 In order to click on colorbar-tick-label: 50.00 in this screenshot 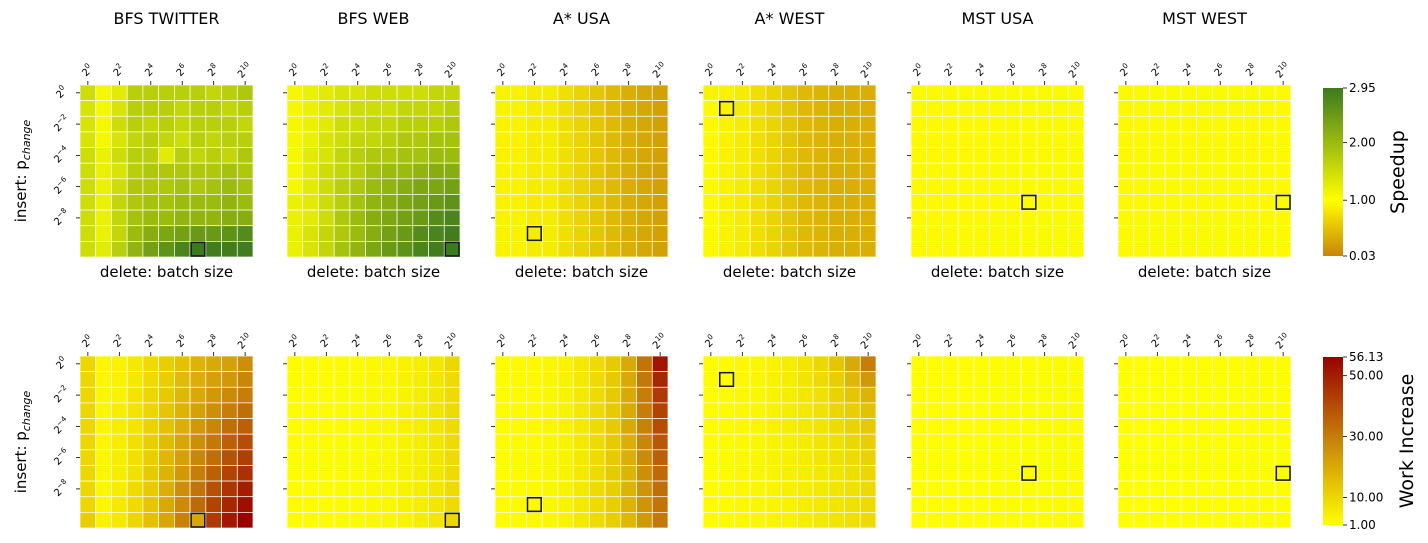, I will do `click(1366, 376)`.